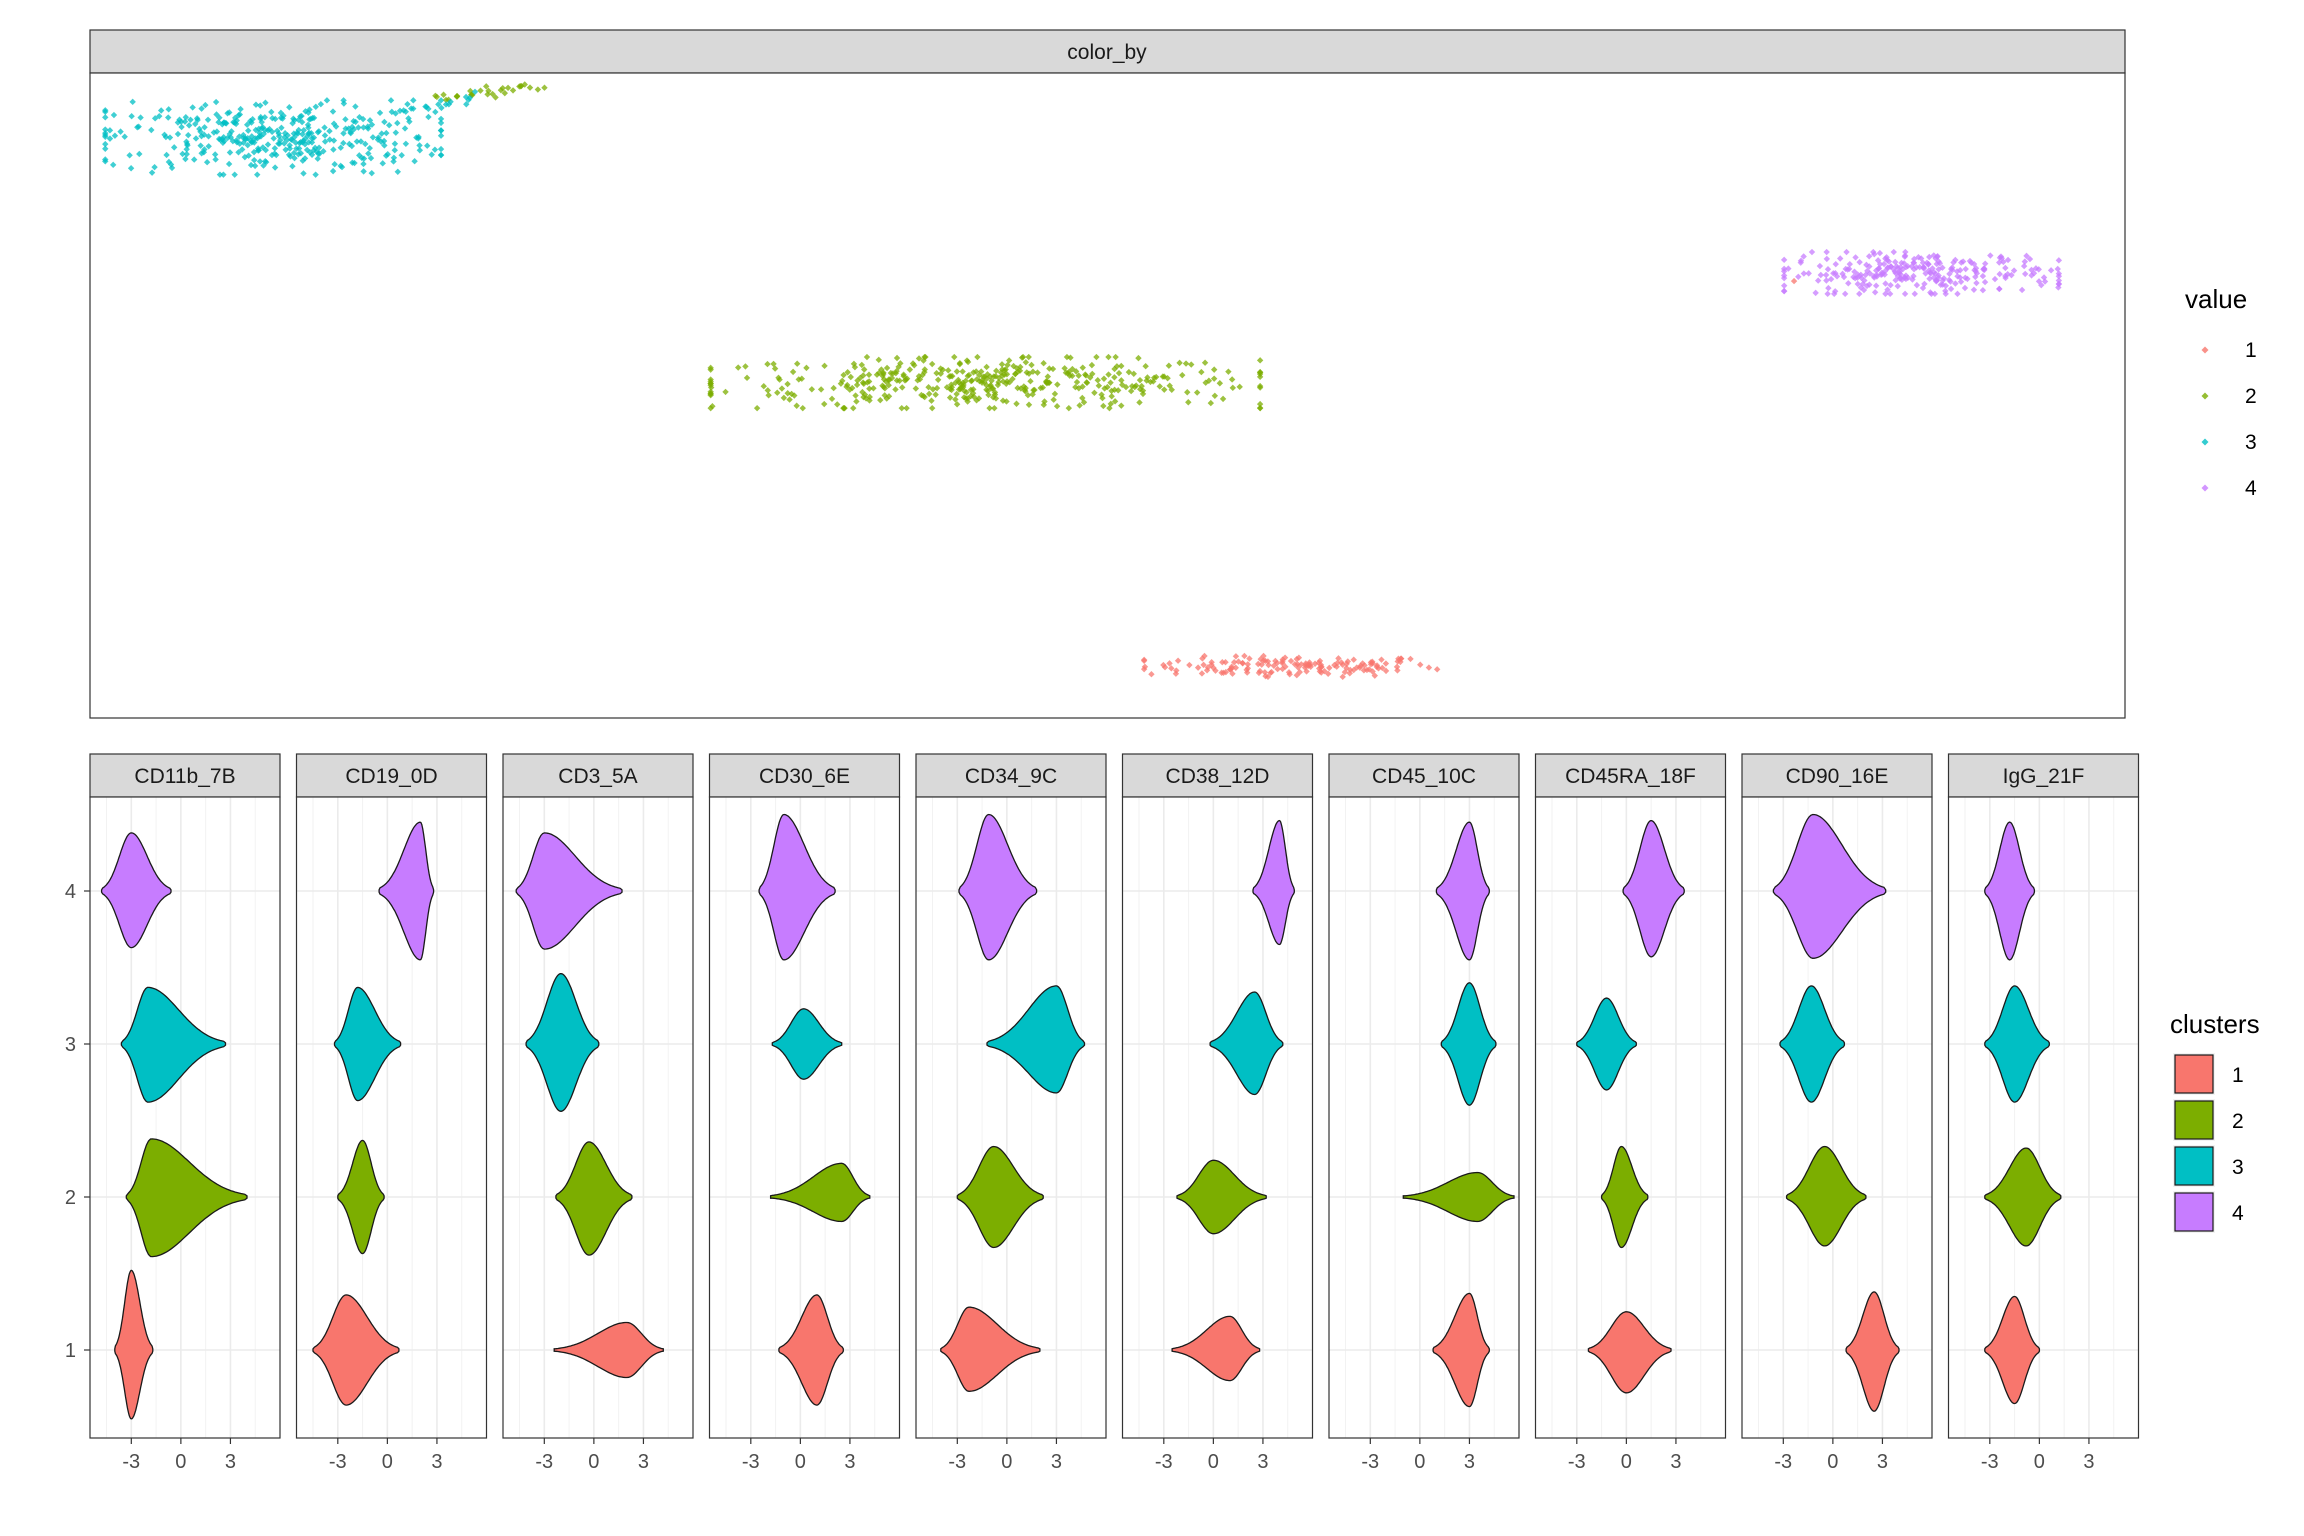  I want to click on y-tick-label: 4, so click(70, 892).